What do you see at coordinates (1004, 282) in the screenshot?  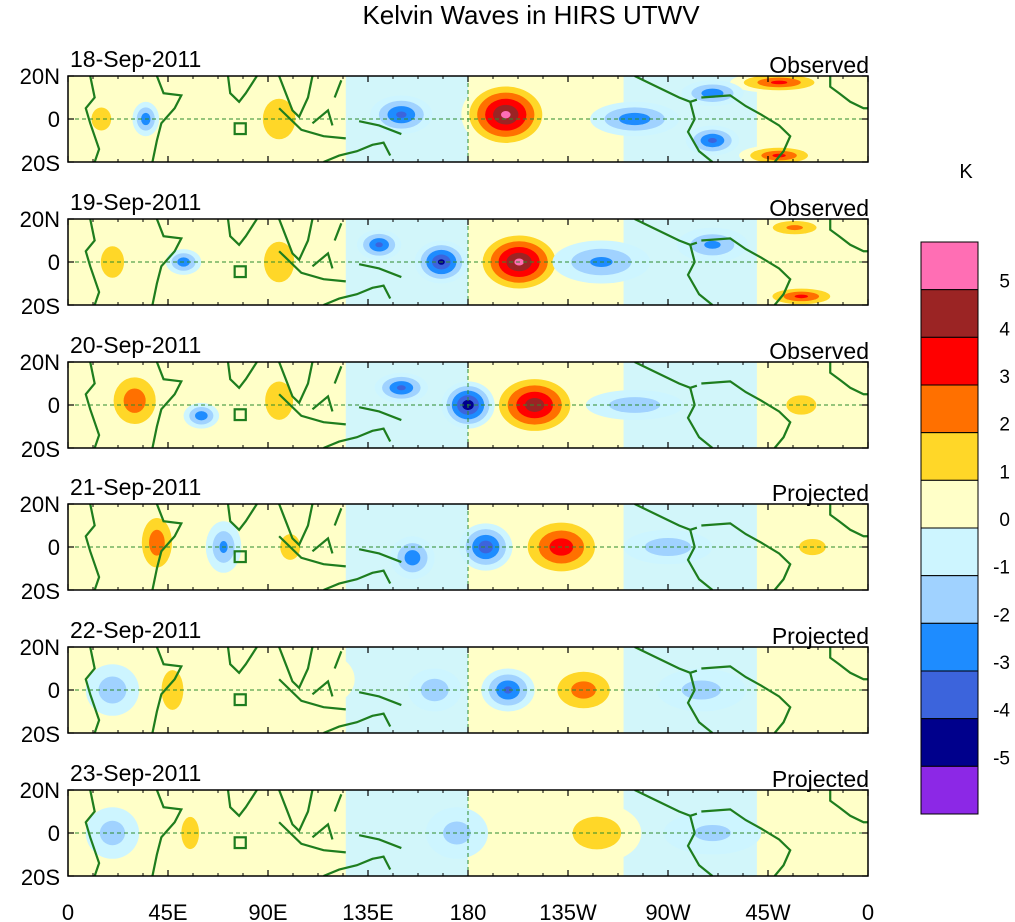 I see `colorbar-label: 5` at bounding box center [1004, 282].